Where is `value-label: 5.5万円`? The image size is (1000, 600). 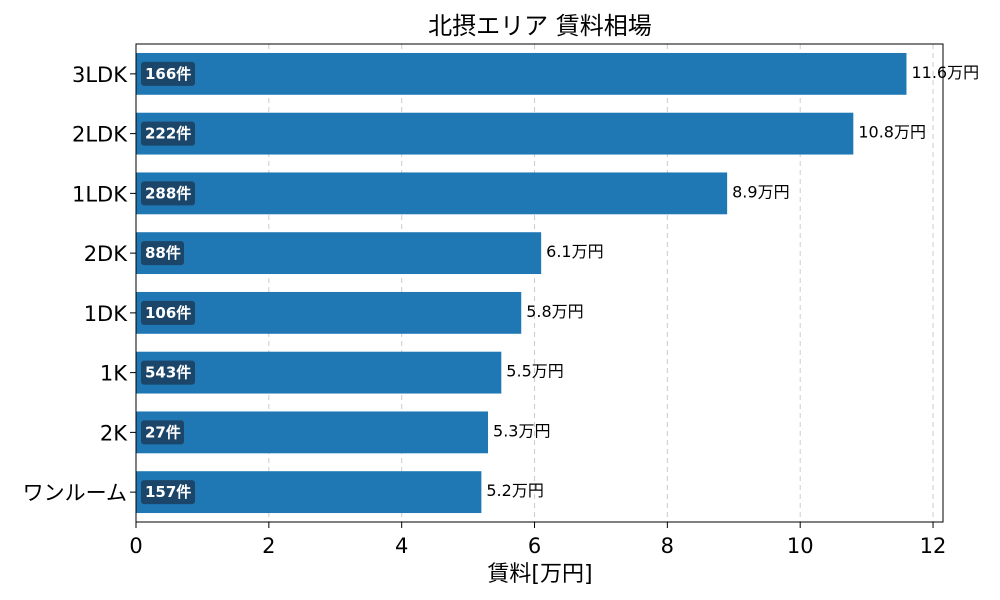
value-label: 5.5万円 is located at coordinates (534, 371).